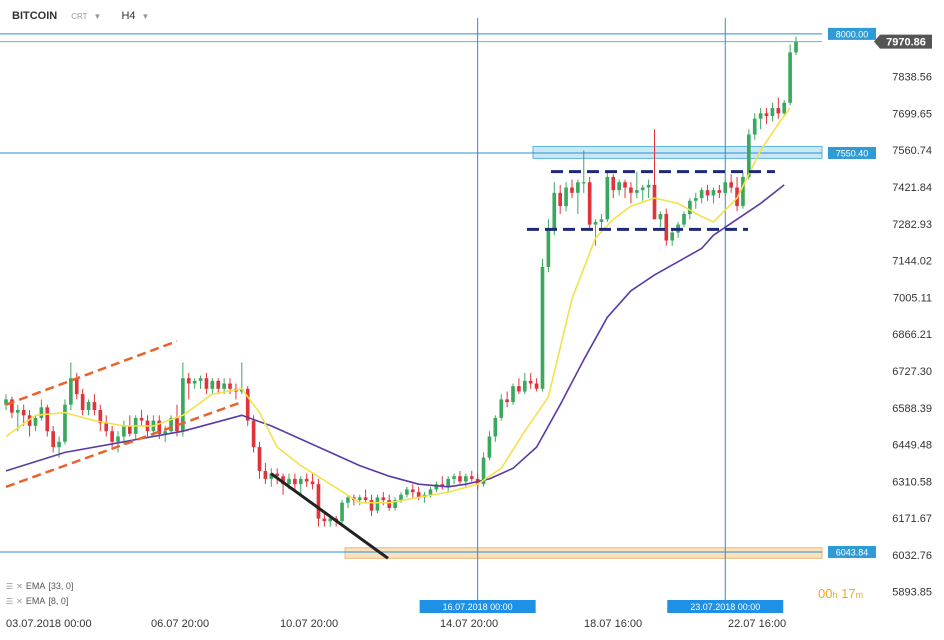 The height and width of the screenshot is (640, 944). I want to click on x-axis-tick: 10.07 20:00, so click(309, 624).